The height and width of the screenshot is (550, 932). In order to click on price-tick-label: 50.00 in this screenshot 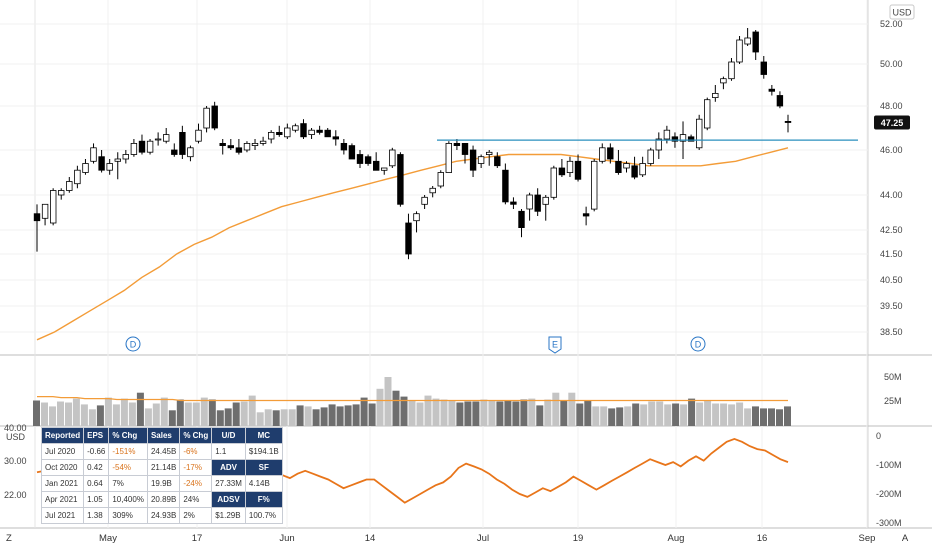, I will do `click(891, 64)`.